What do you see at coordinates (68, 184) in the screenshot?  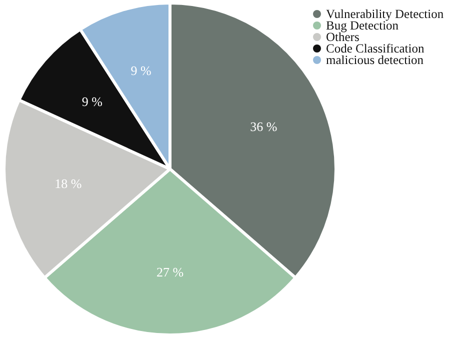 I see `data-label: 18 %` at bounding box center [68, 184].